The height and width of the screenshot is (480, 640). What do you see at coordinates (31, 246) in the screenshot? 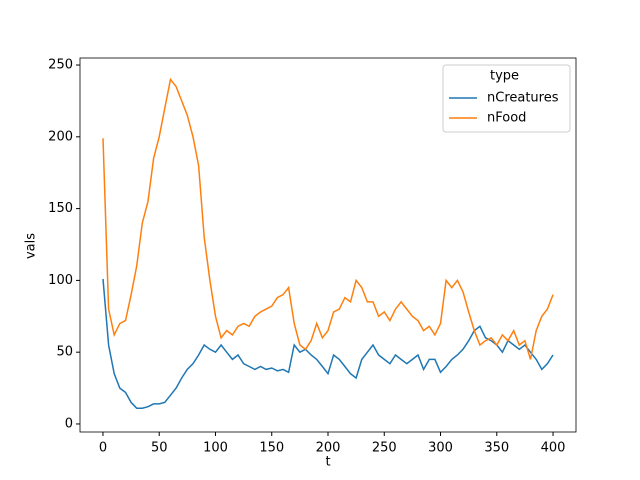
I see `y-axis-label: vals` at bounding box center [31, 246].